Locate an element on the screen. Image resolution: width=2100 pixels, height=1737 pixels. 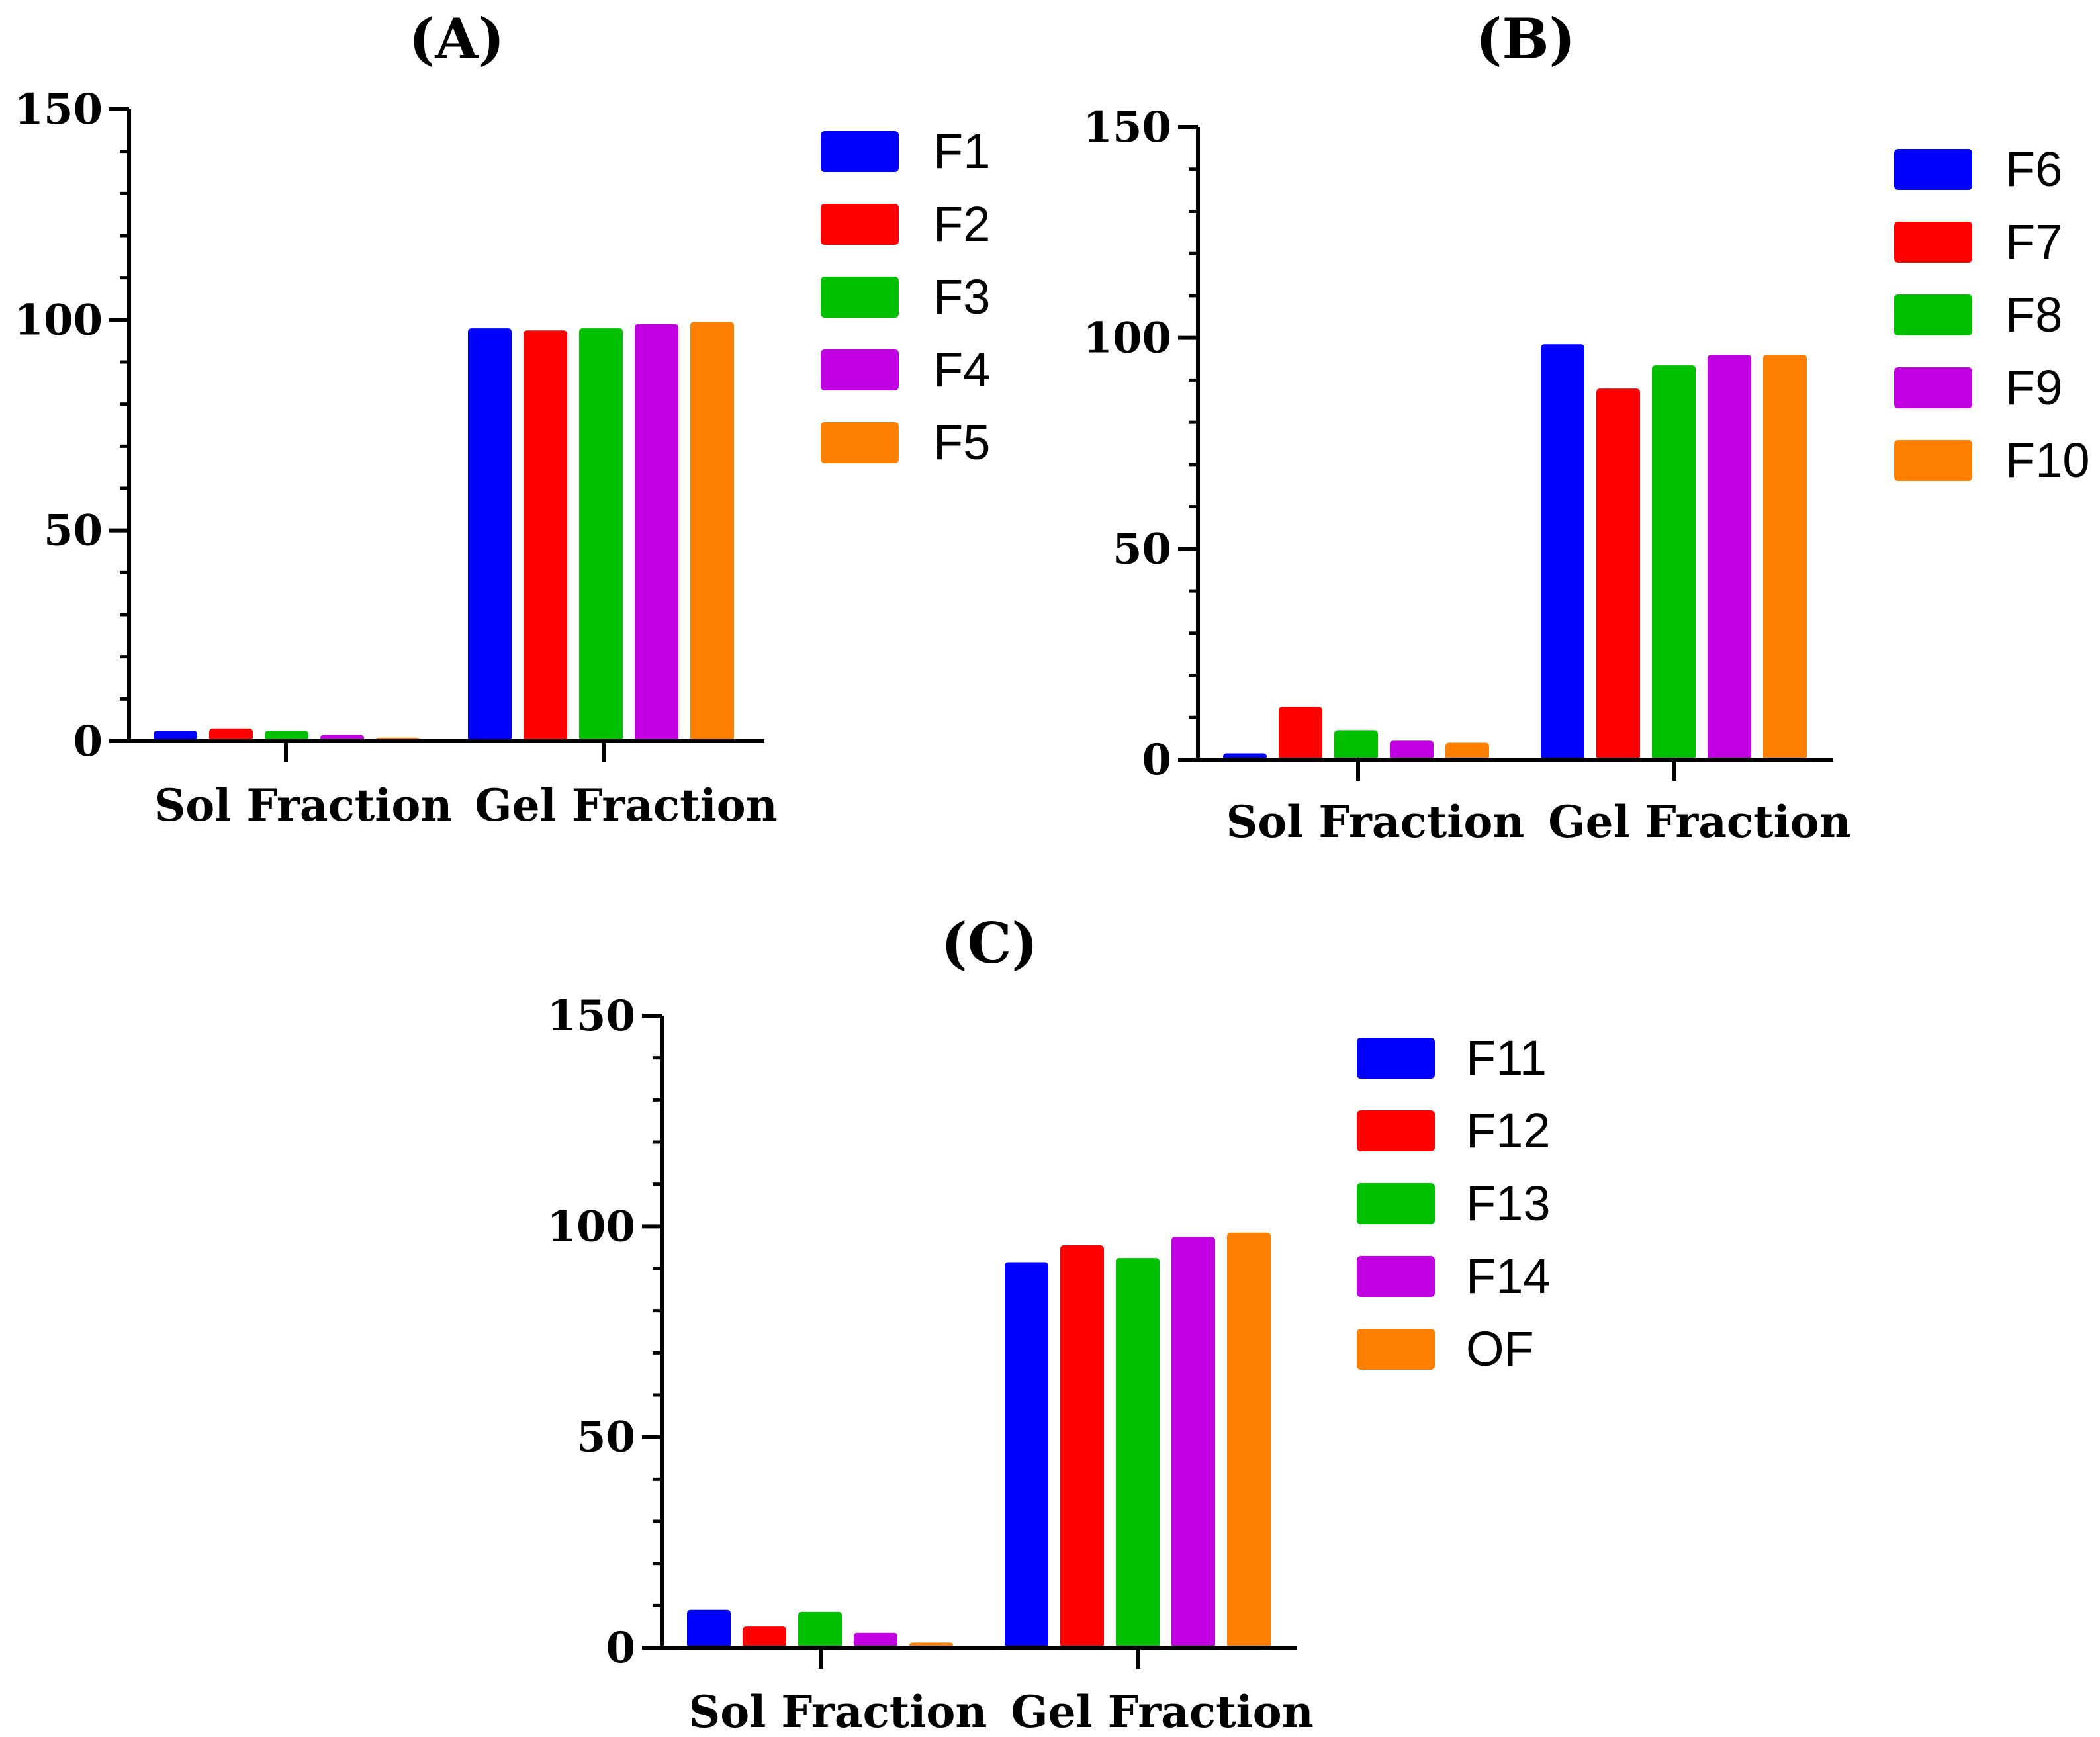
bar-f11-sol-fraction is located at coordinates (709, 1628).